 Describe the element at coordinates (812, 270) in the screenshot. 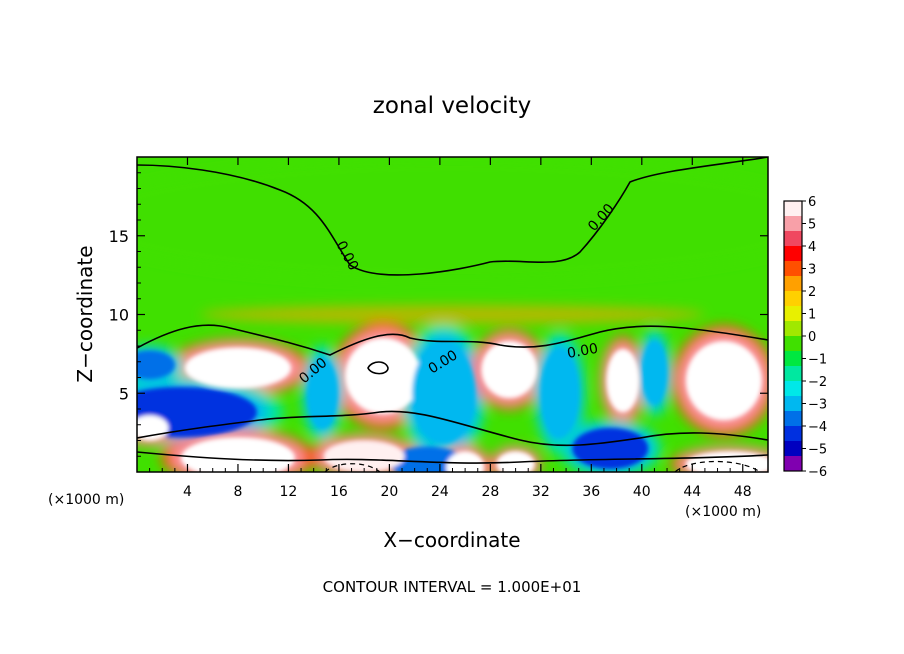

I see `colorbar-tick-label: 3` at that location.